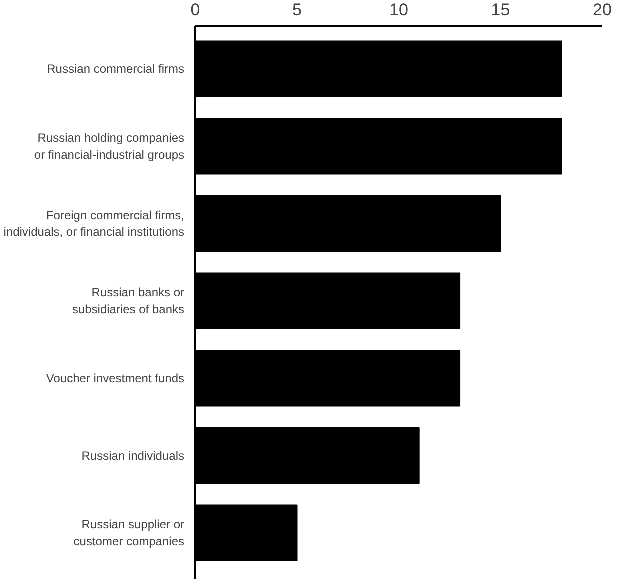 This screenshot has width=623, height=587. Describe the element at coordinates (129, 533) in the screenshot. I see `y-tick-label: Russian supplier or customer companies` at that location.